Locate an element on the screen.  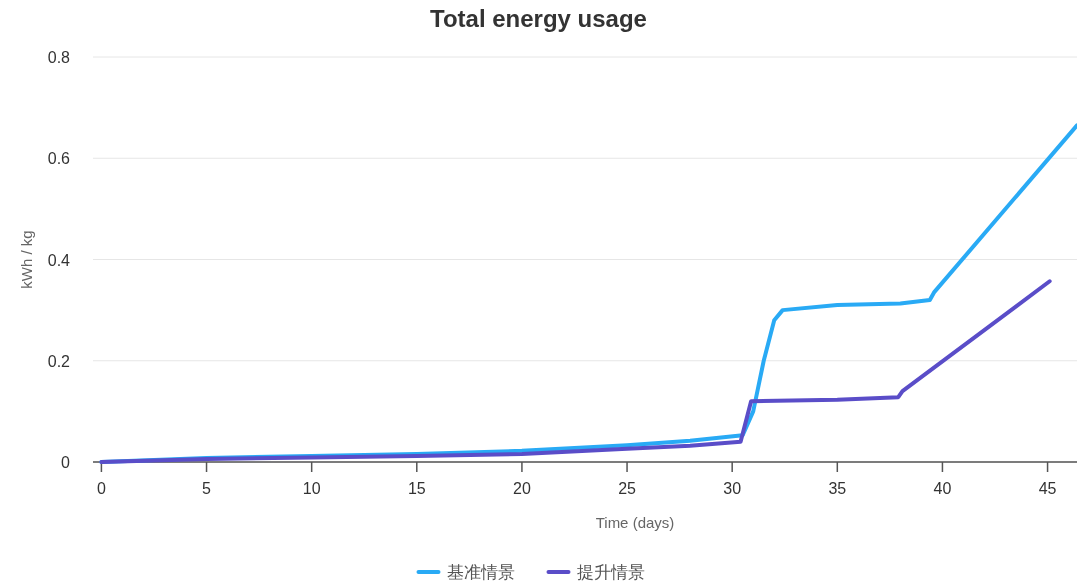
x-tick-label: 5 is located at coordinates (207, 488).